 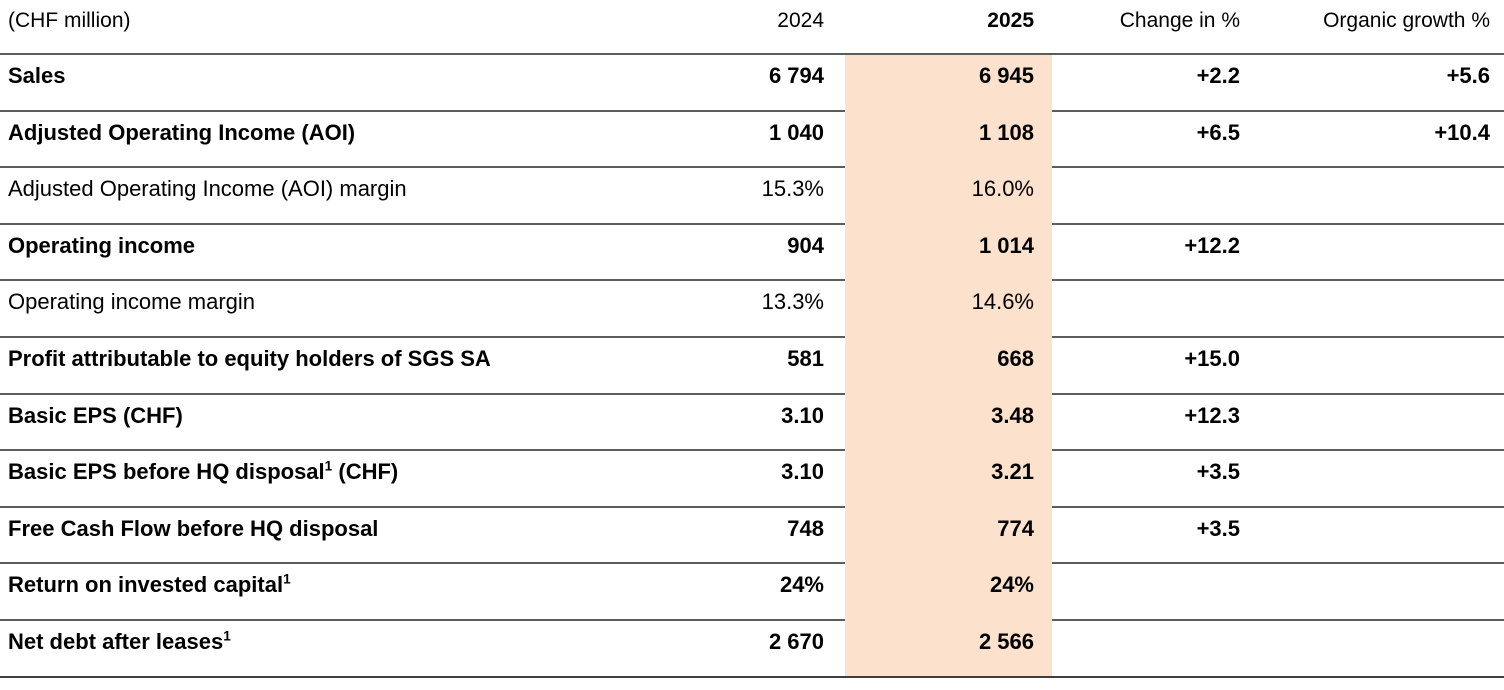 What do you see at coordinates (1218, 75) in the screenshot?
I see `value-change: +2.2` at bounding box center [1218, 75].